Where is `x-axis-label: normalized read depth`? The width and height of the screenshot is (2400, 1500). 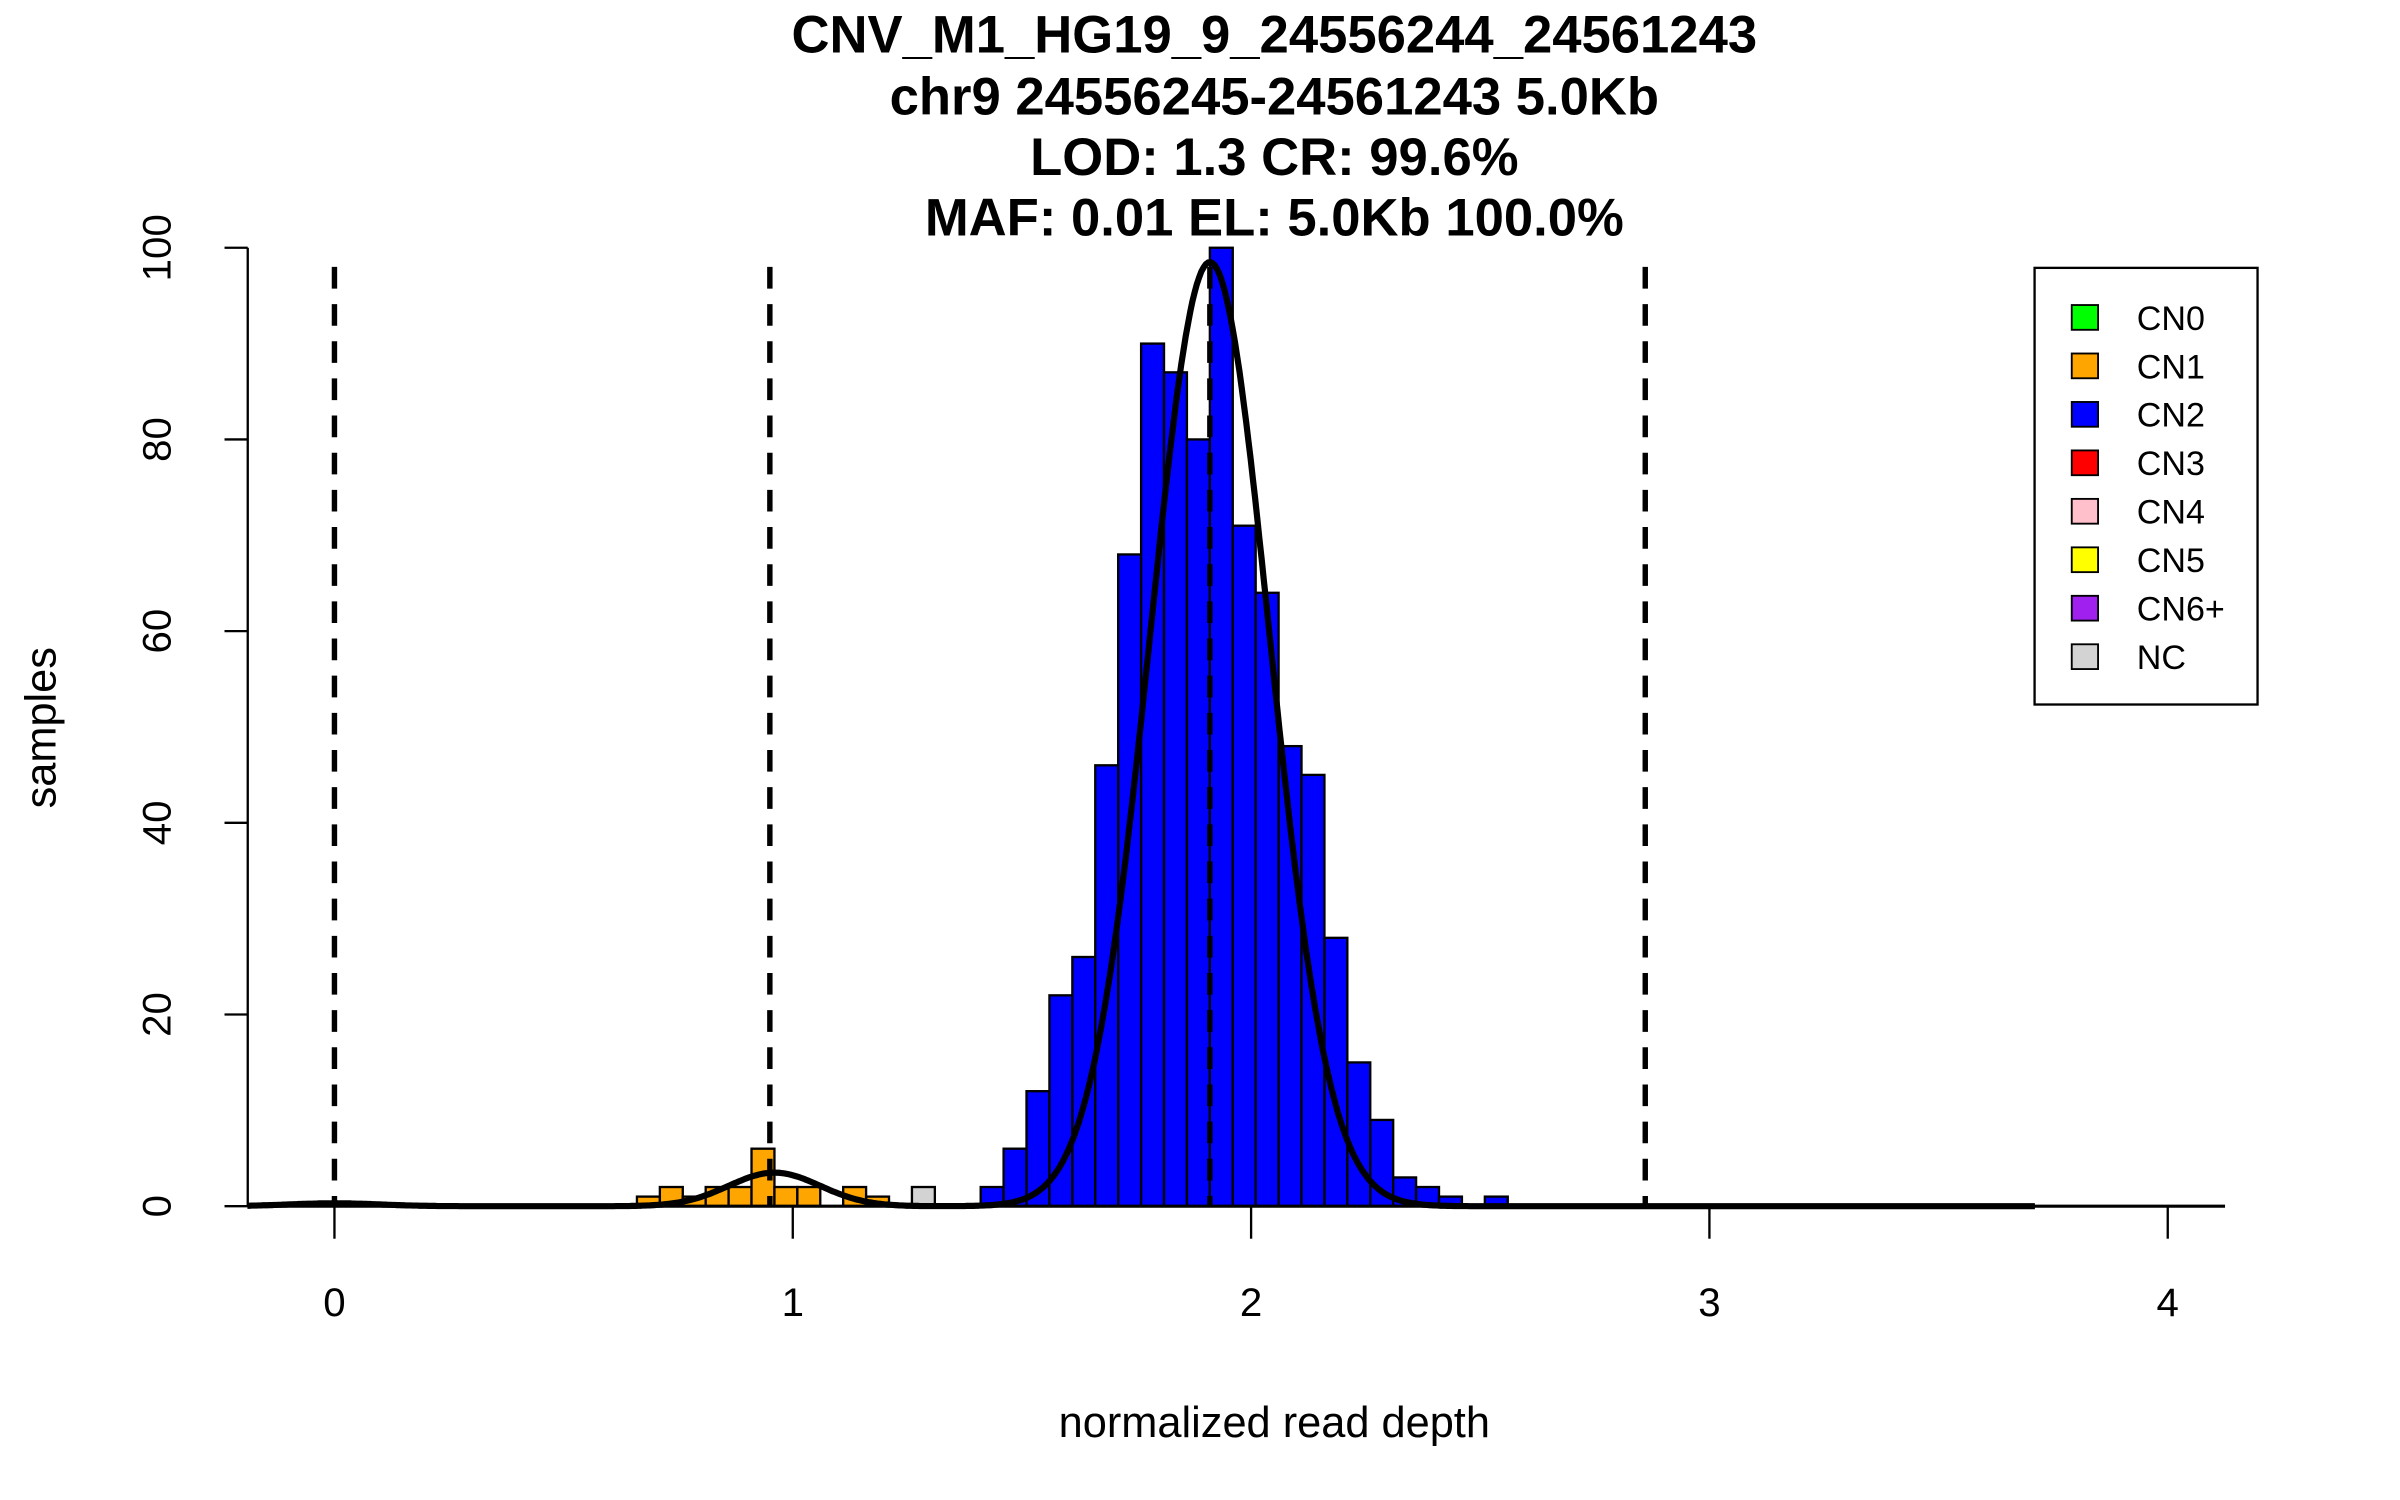
x-axis-label: normalized read depth is located at coordinates (1274, 1423).